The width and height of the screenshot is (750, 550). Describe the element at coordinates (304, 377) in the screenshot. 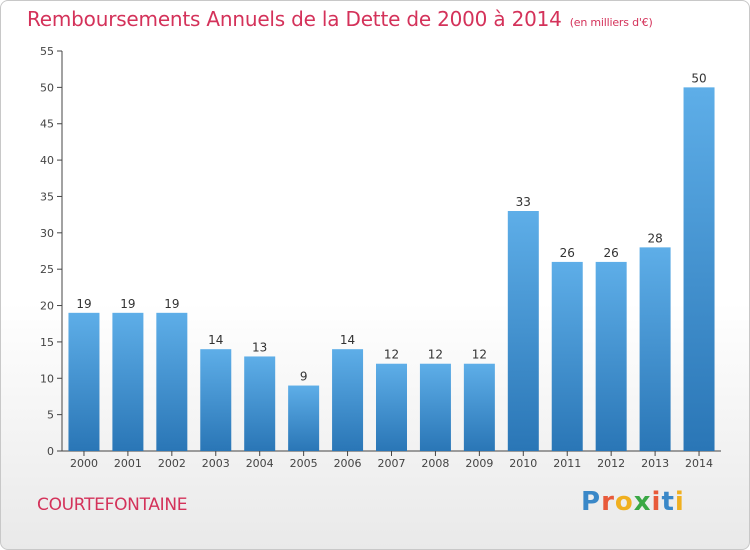

I see `data-label: 9` at that location.